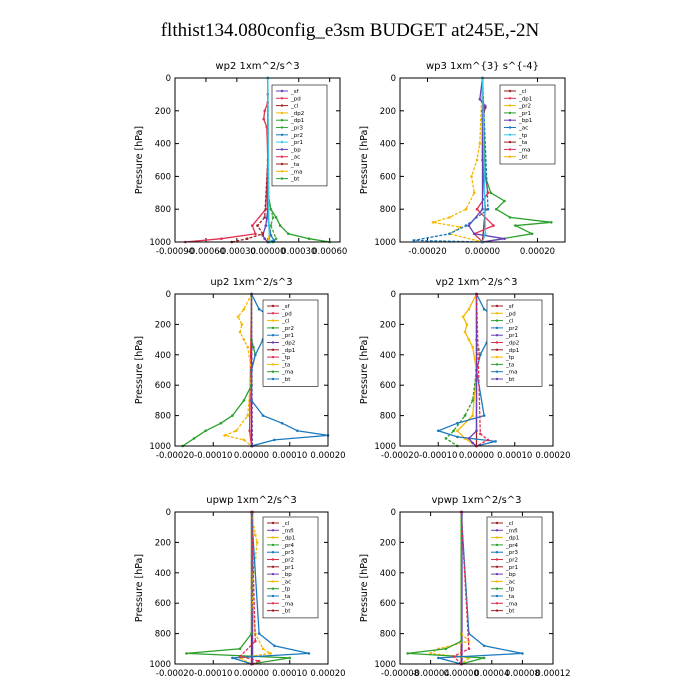  What do you see at coordinates (461, 674) in the screenshot?
I see `x-tick-label: 0.00000` at bounding box center [461, 674].